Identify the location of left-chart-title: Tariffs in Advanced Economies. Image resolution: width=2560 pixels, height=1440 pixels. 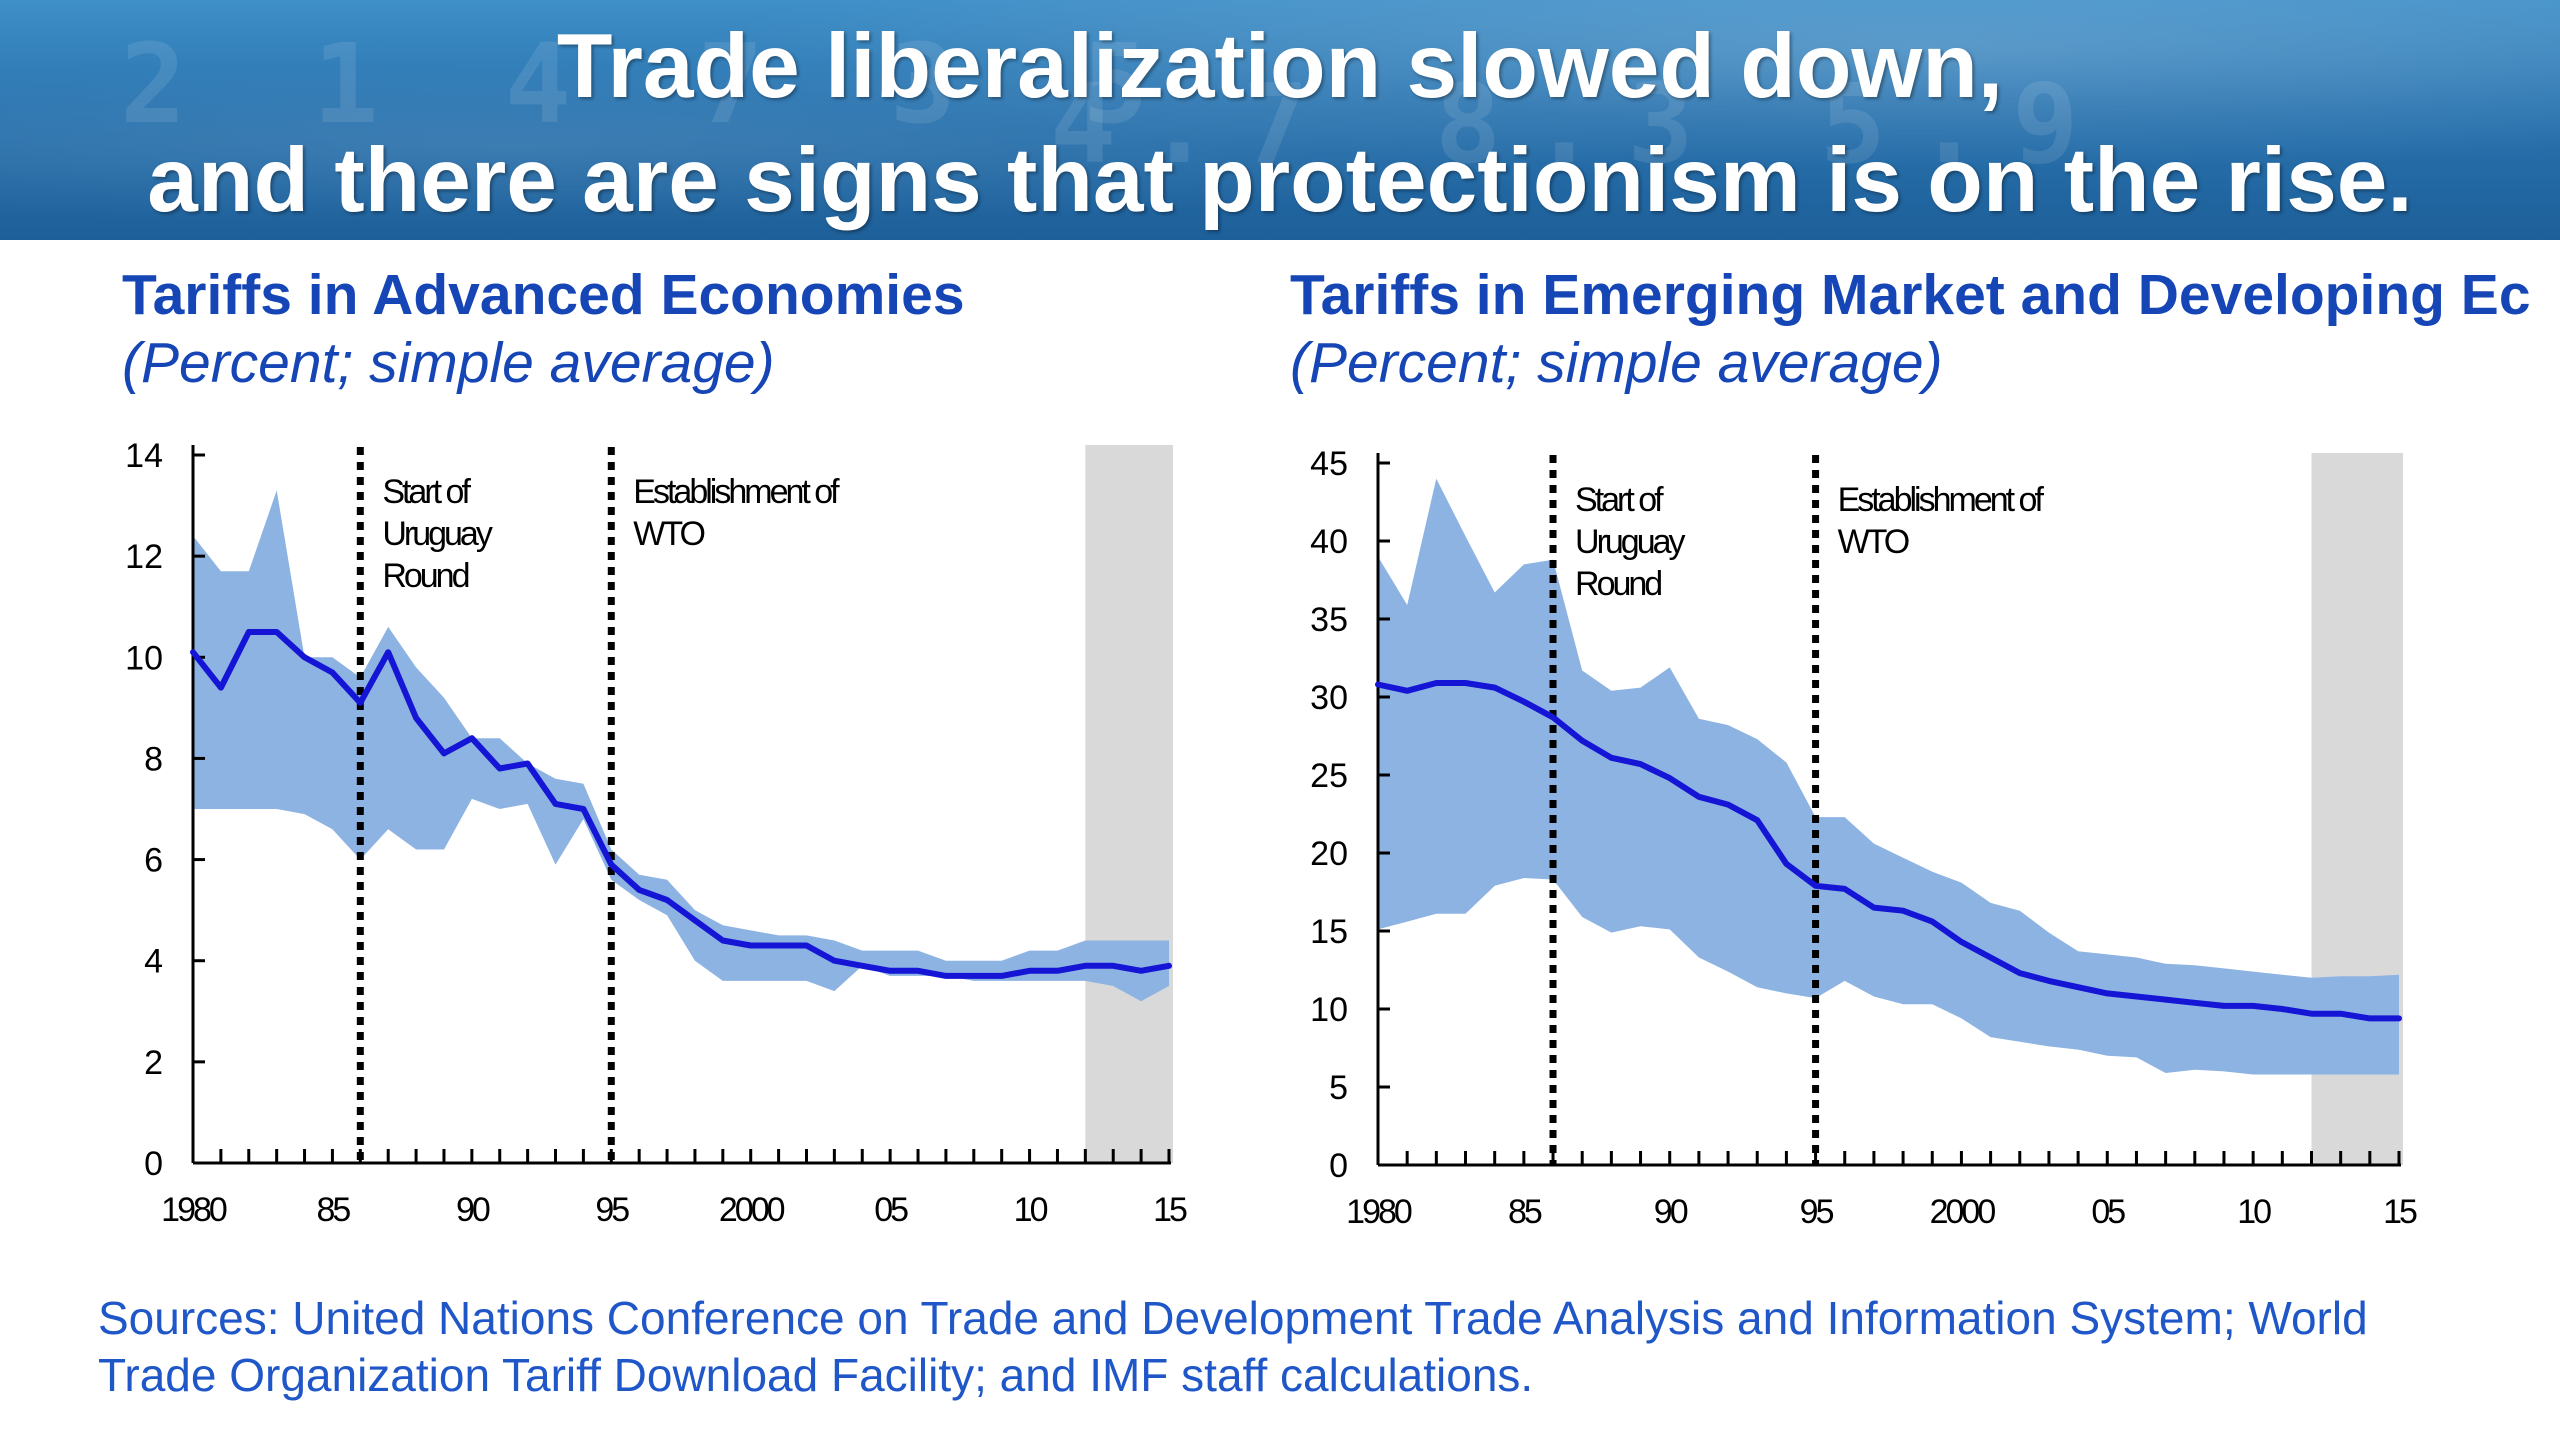
(543, 295).